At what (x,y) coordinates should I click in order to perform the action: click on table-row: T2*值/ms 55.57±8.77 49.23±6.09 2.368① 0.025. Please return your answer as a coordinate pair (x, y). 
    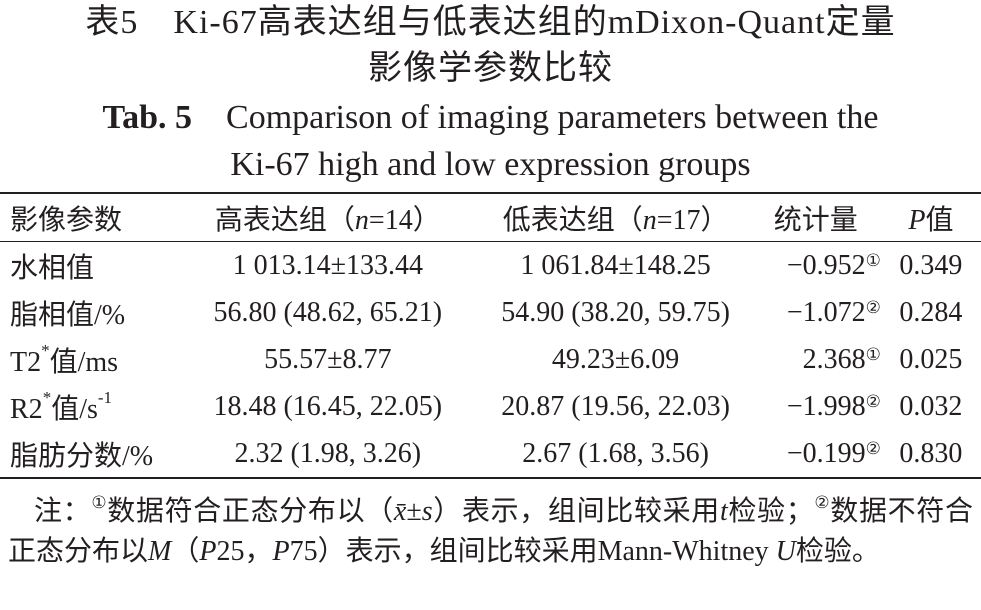
    Looking at the image, I should click on (490, 359).